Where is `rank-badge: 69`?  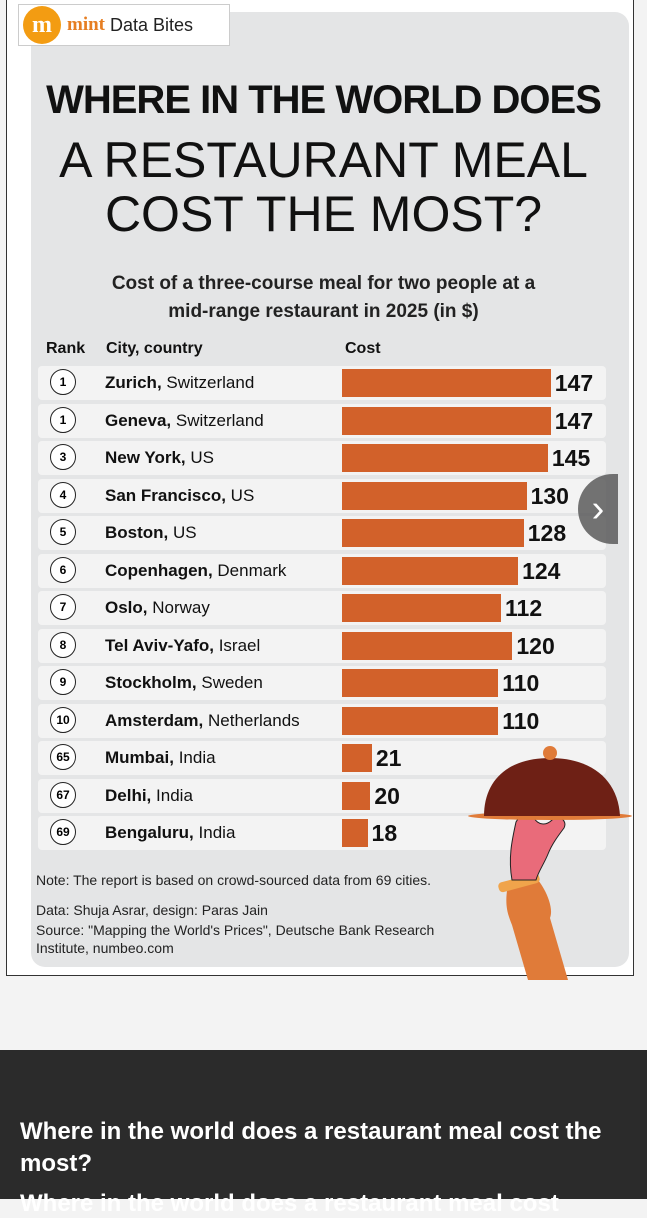 rank-badge: 69 is located at coordinates (63, 832).